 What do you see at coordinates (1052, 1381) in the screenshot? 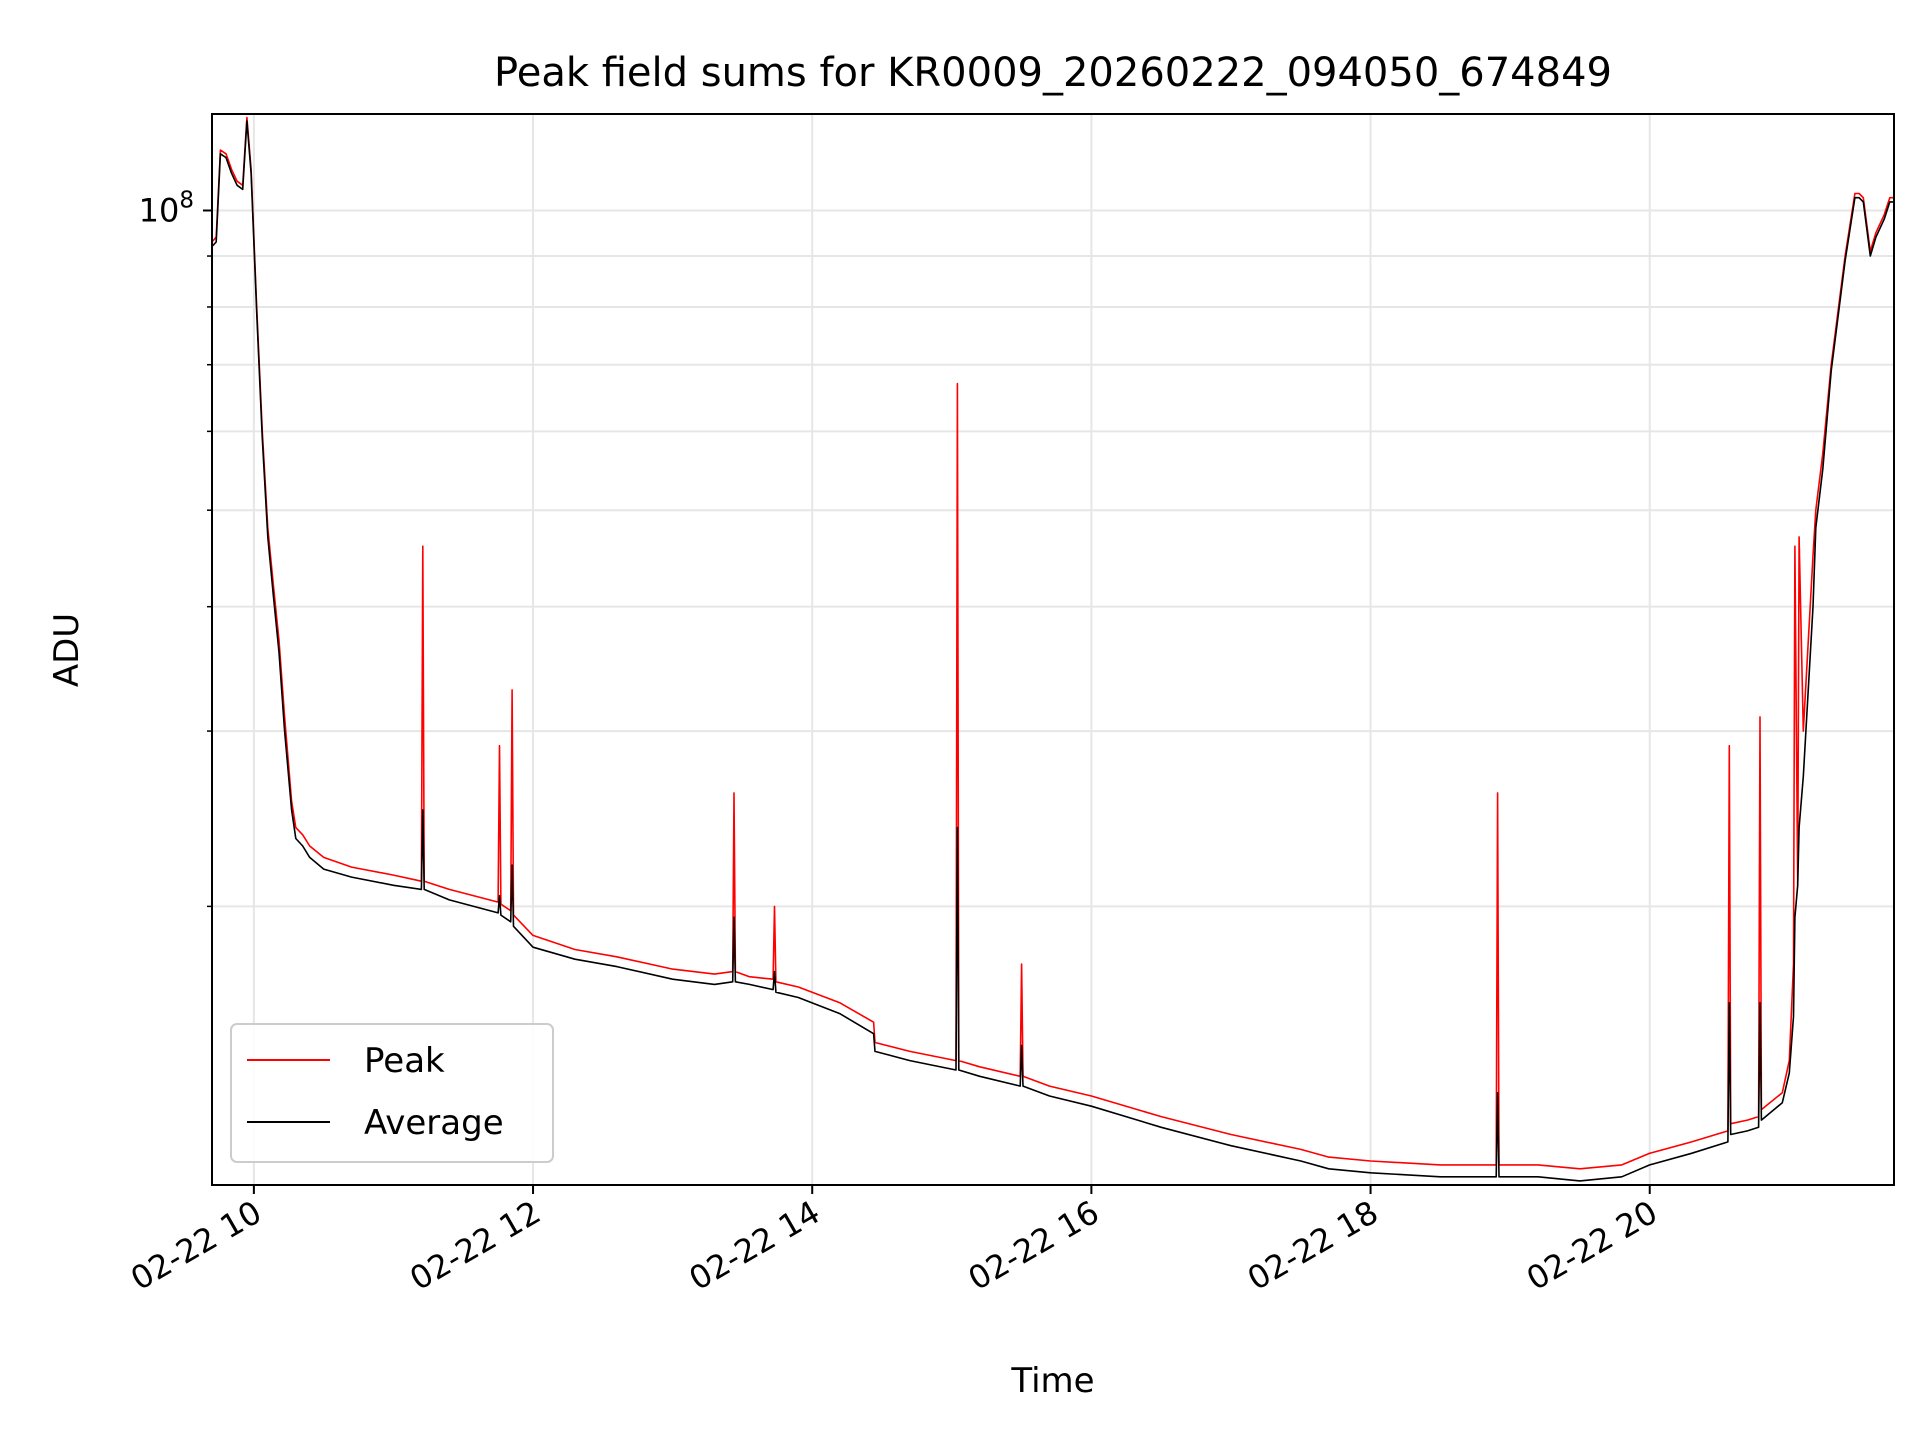
I see `x-axis-label: Time` at bounding box center [1052, 1381].